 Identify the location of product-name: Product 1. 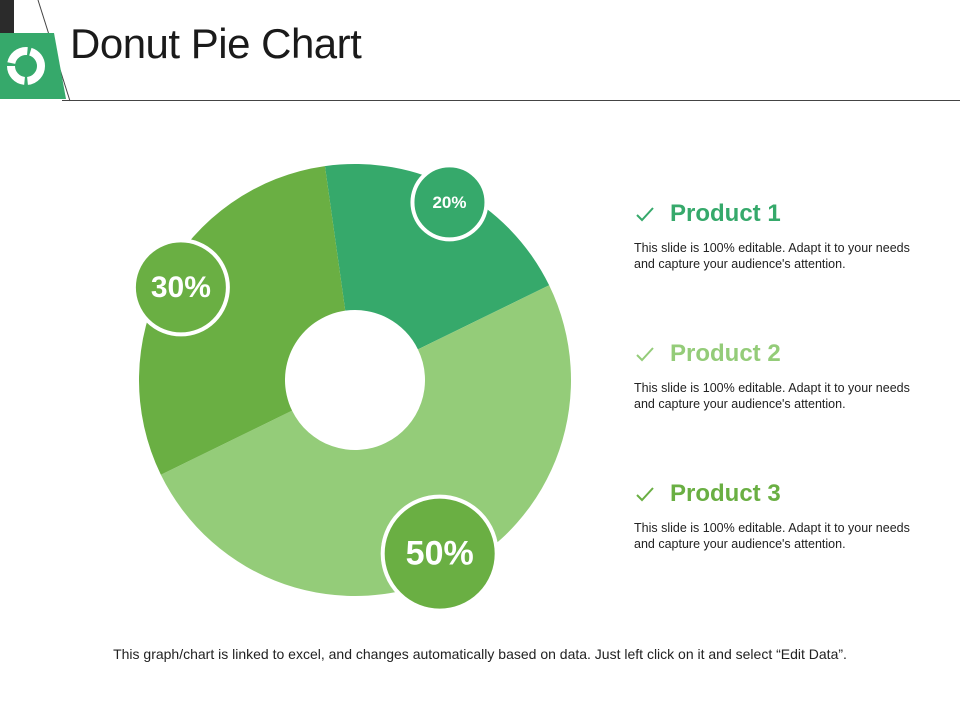
(725, 213).